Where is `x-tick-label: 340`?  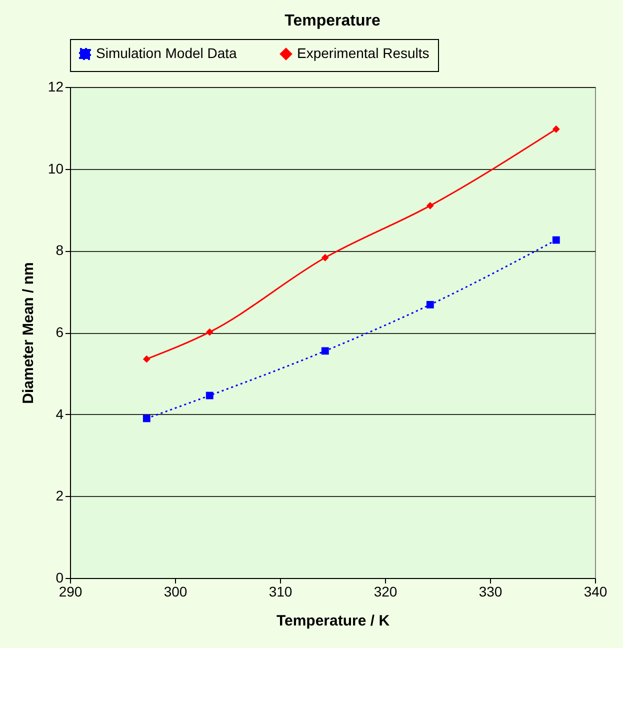 x-tick-label: 340 is located at coordinates (596, 592).